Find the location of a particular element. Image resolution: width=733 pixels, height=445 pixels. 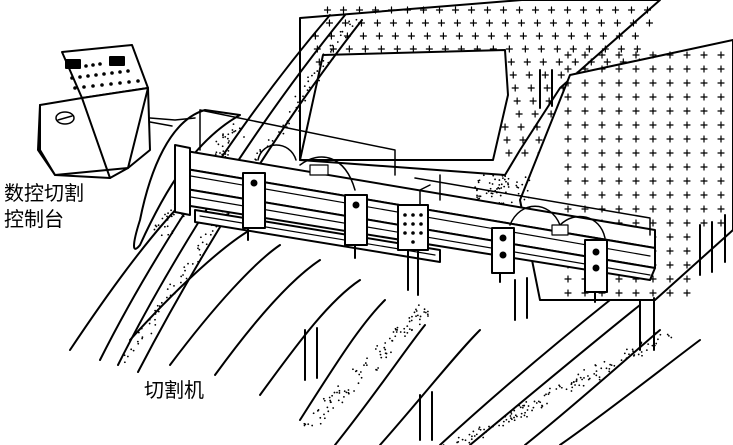

left-end-support is located at coordinates (187, 179).